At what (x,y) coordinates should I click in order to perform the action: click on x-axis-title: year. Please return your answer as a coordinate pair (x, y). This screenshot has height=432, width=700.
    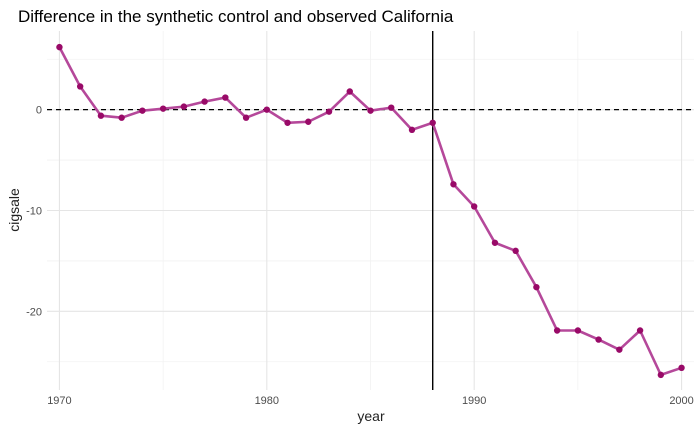
    Looking at the image, I should click on (371, 416).